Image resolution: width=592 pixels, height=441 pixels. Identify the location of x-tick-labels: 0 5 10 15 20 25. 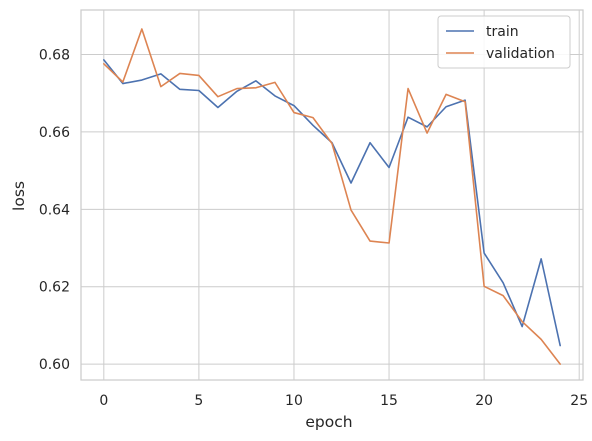
(343, 401).